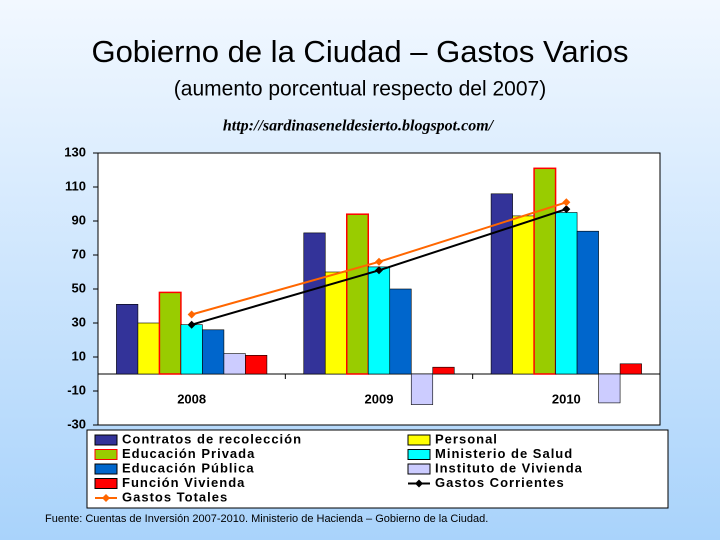 The image size is (720, 545). Describe the element at coordinates (75, 151) in the screenshot. I see `y-tick-label: 130` at that location.